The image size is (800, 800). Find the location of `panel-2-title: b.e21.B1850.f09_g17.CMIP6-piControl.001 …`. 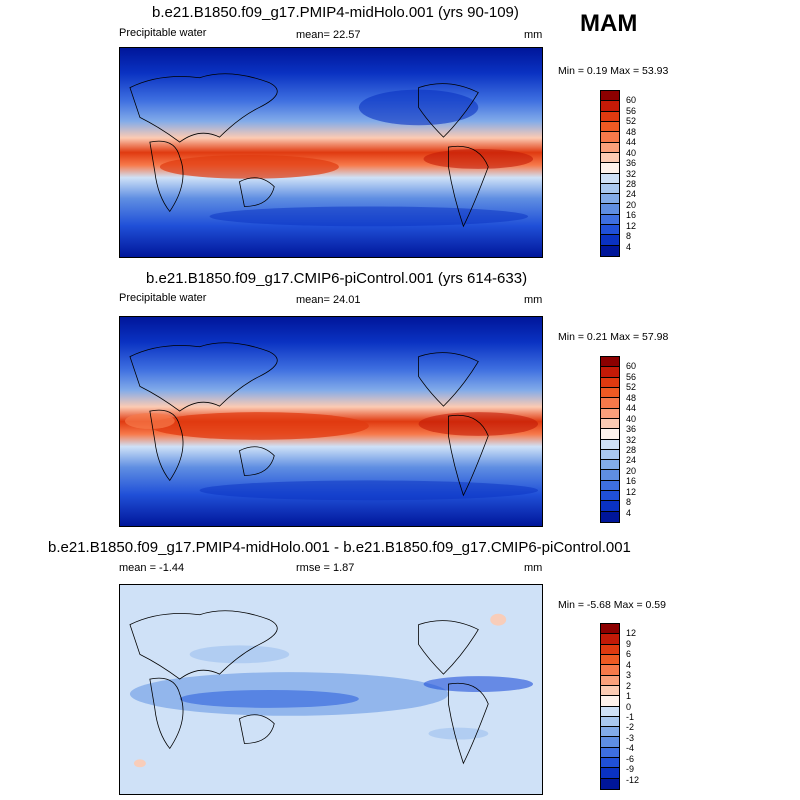

panel-2-title: b.e21.B1850.f09_g17.CMIP6-piControl.001 … is located at coordinates (337, 278).